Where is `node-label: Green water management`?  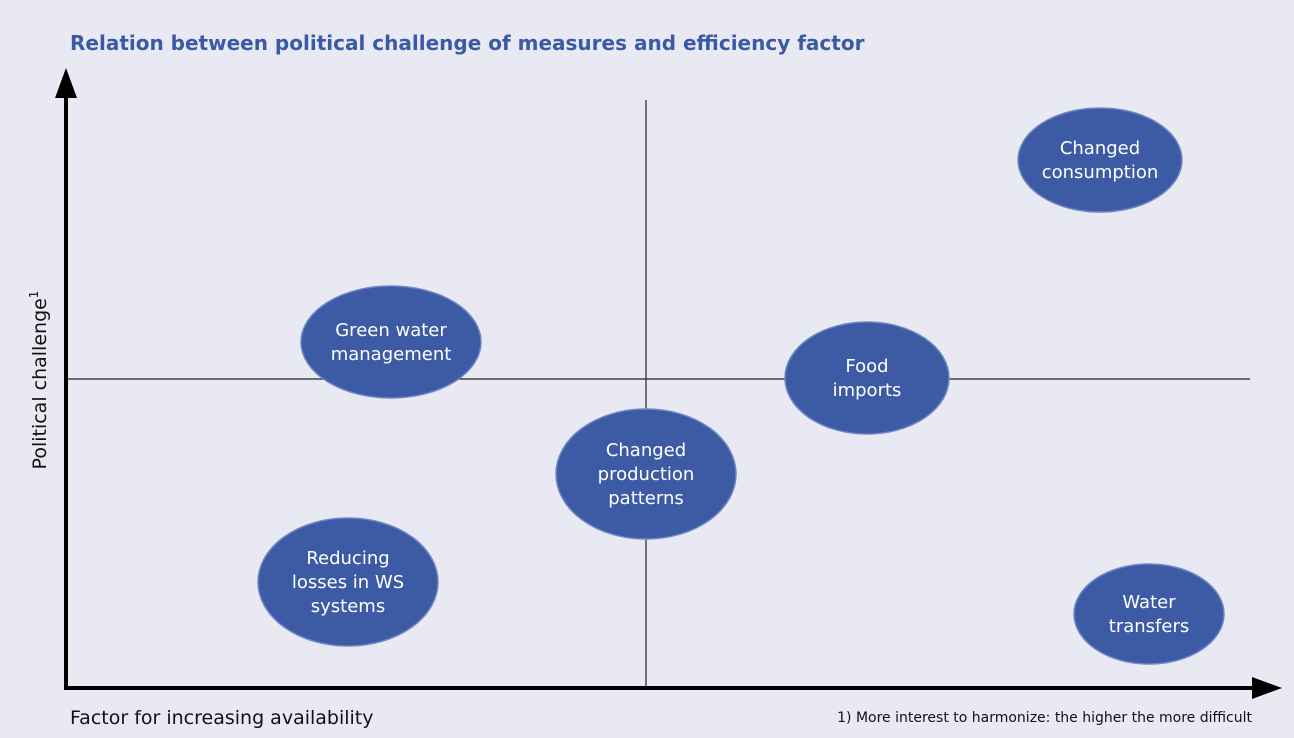 node-label: Green water management is located at coordinates (391, 342).